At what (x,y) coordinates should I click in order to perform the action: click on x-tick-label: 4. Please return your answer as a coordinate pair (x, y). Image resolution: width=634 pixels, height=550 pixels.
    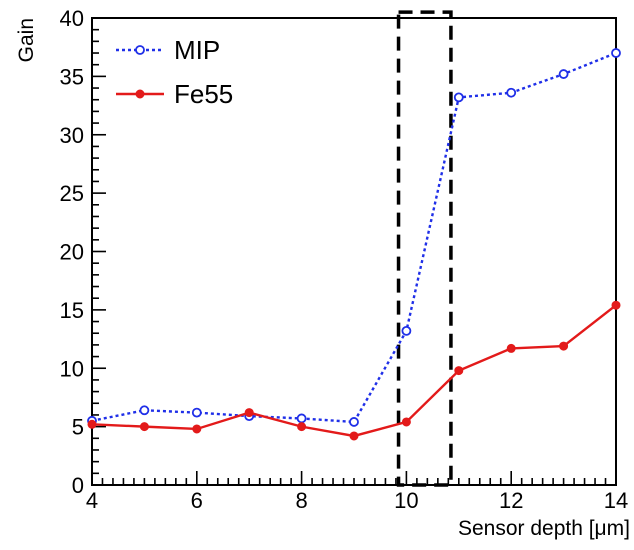
    Looking at the image, I should click on (92, 500).